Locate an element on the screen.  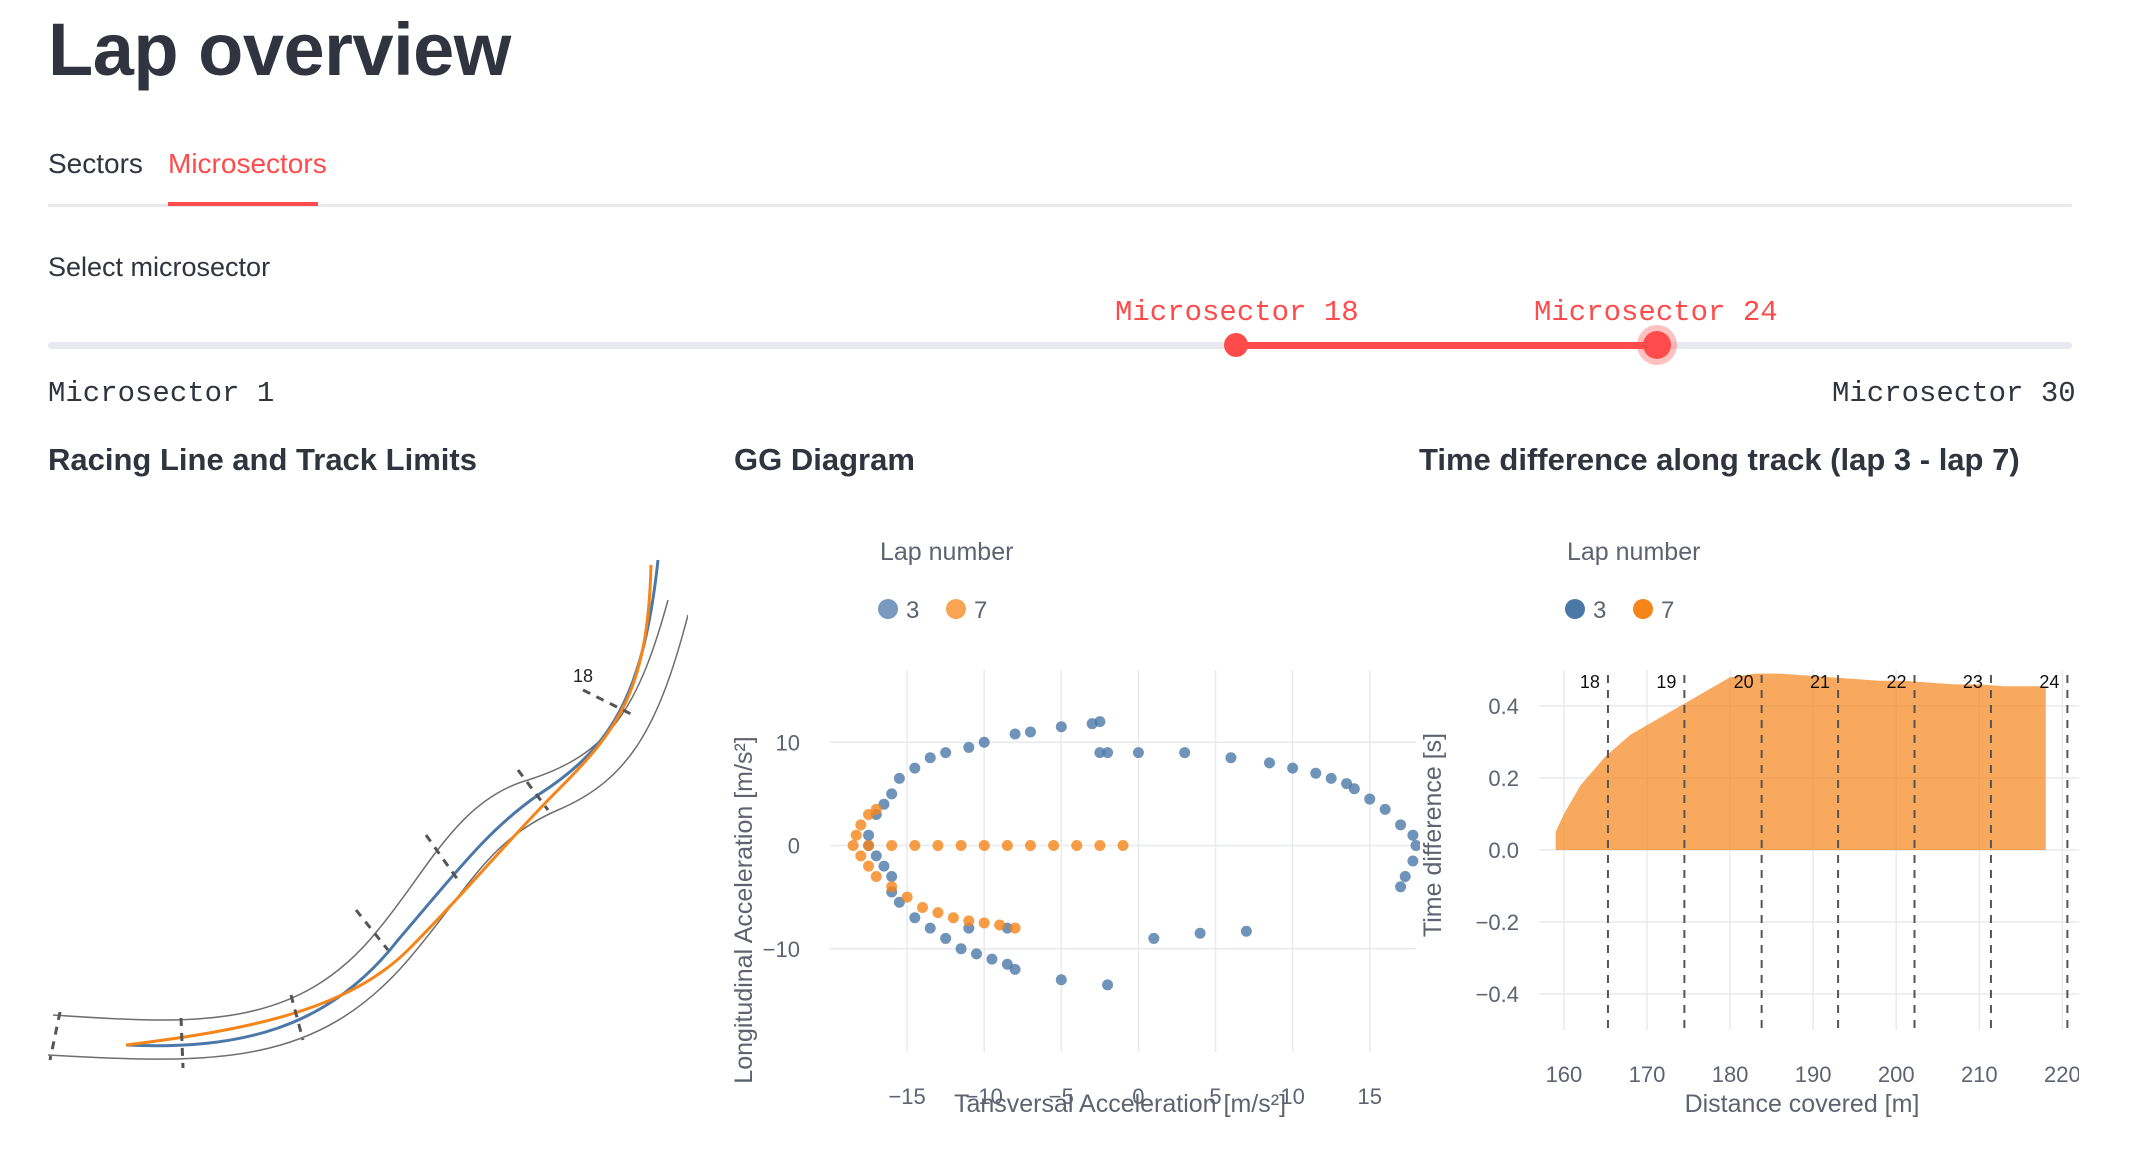
slider-selected-range is located at coordinates (1445, 345).